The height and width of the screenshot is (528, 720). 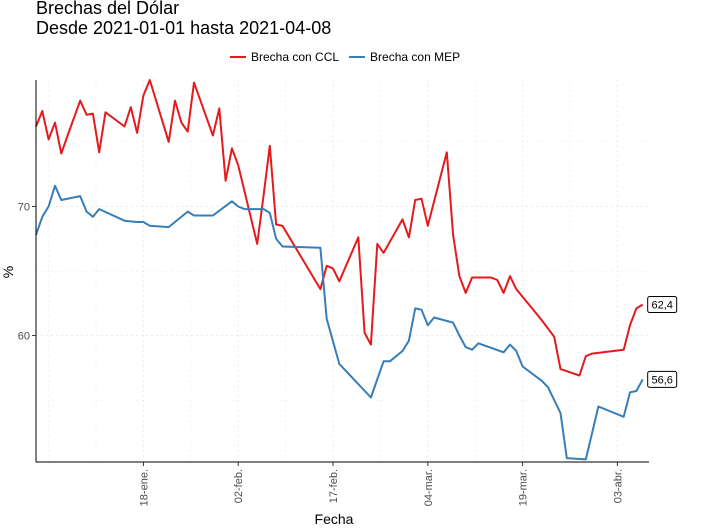 I want to click on chart-title: Brechas del Dólar, so click(x=108, y=9).